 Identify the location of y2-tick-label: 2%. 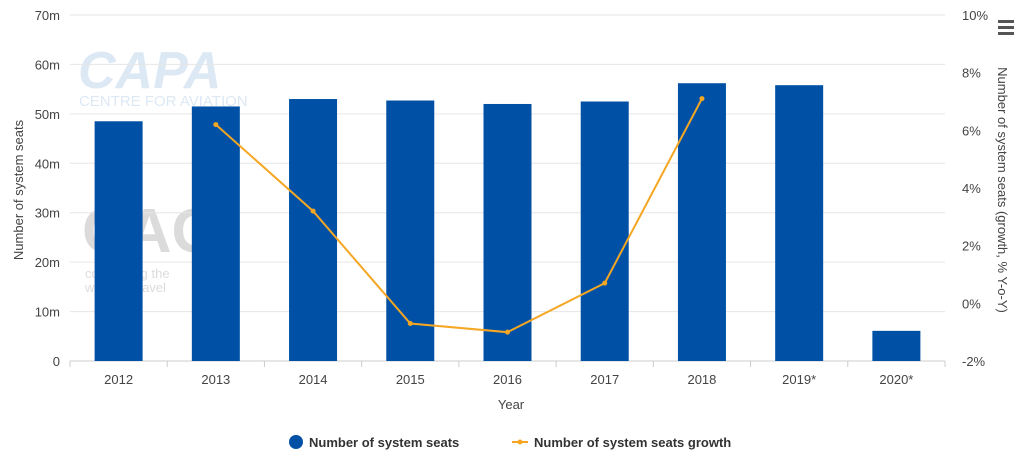
(971, 246).